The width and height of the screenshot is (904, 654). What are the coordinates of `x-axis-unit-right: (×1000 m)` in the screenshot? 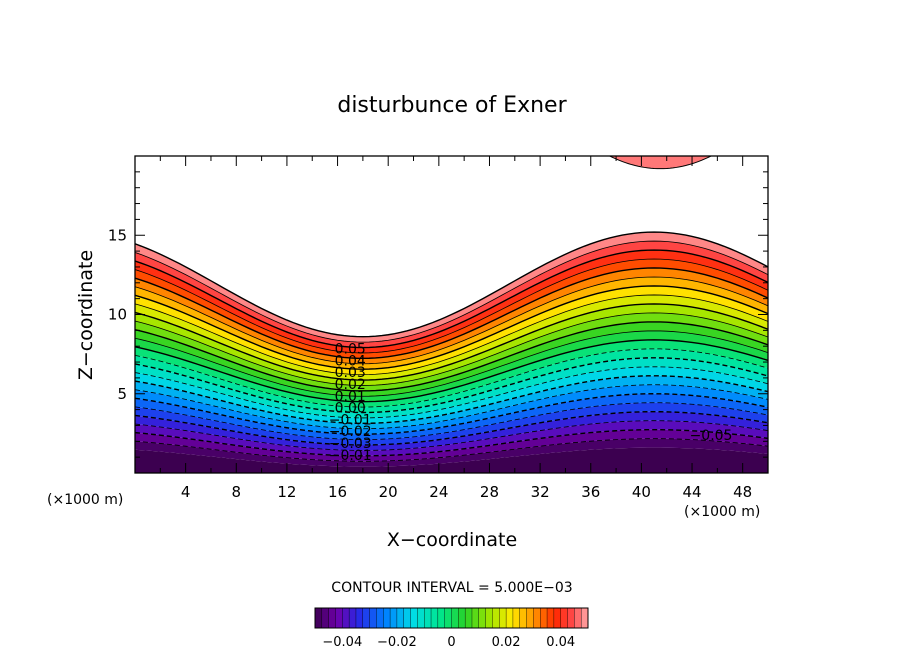 It's located at (722, 512).